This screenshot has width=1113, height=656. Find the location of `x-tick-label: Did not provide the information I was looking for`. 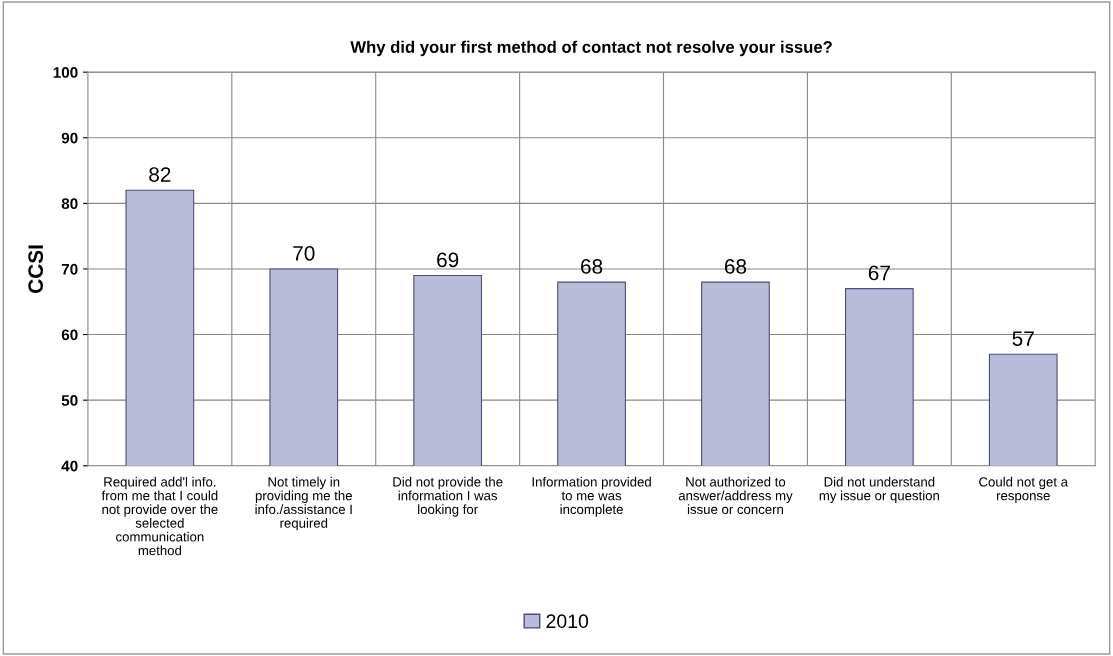

x-tick-label: Did not provide the information I was looking for is located at coordinates (448, 496).